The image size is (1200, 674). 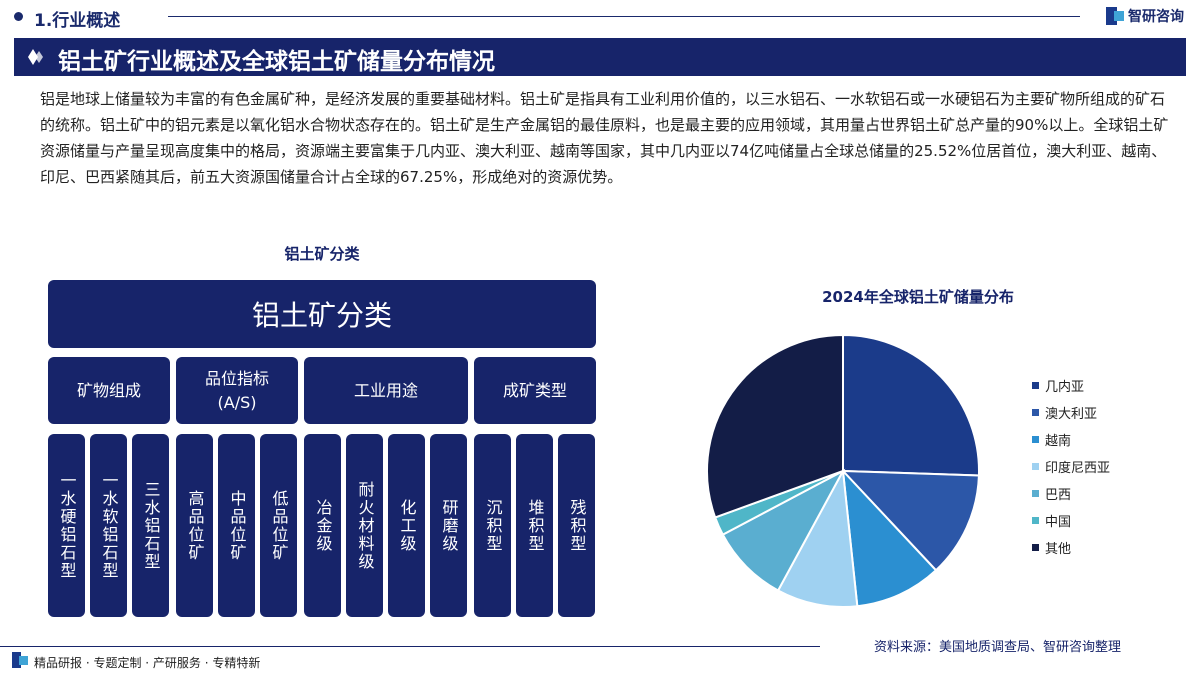 I want to click on legend-label: 印度尼西亚, so click(x=1078, y=468).